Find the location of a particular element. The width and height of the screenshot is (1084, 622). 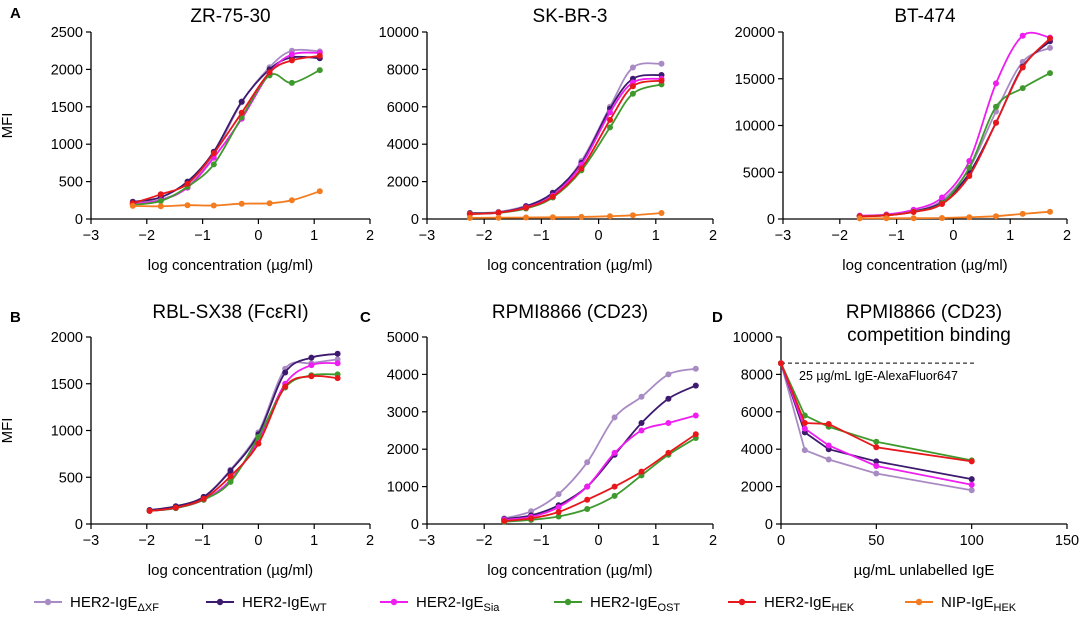

legend-label: HER2-IgESia is located at coordinates (458, 604).